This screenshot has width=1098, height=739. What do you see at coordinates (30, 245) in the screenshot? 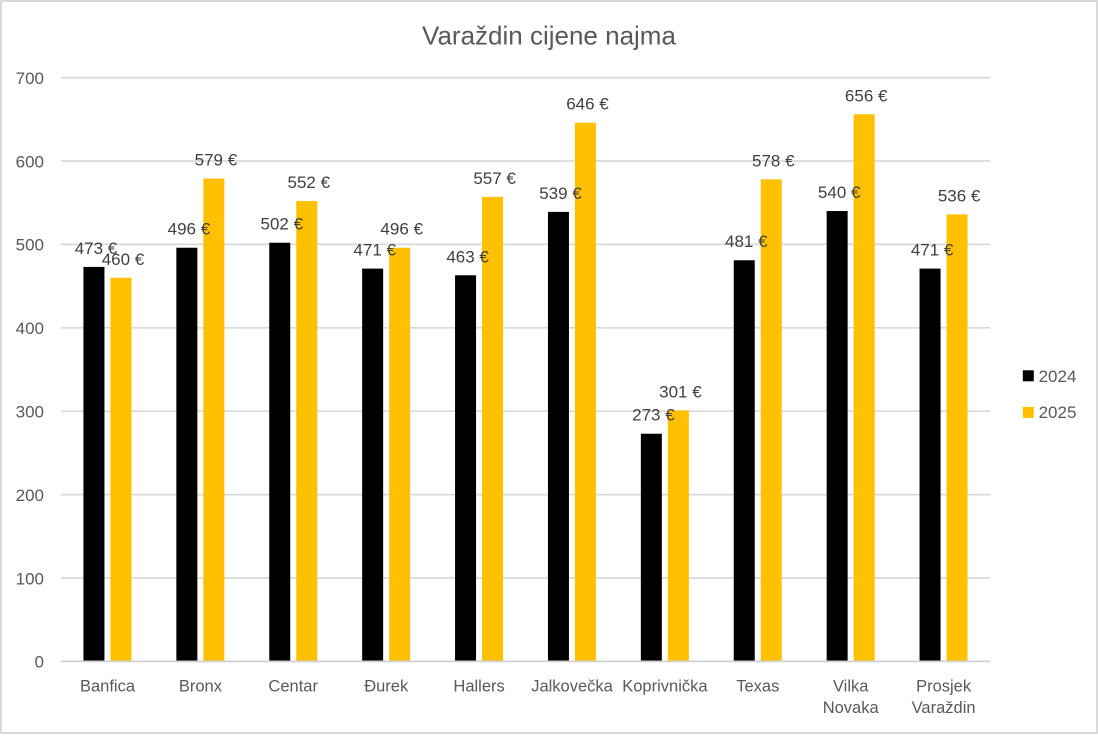
I see `svg-text: 500` at bounding box center [30, 245].